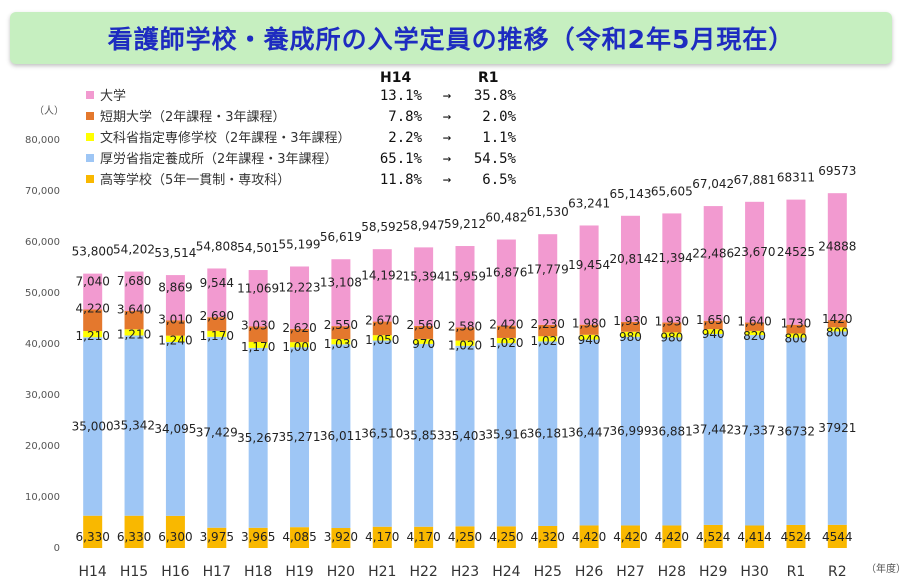 This screenshot has height=585, width=902. I want to click on x-tick-label: H16, so click(175, 572).